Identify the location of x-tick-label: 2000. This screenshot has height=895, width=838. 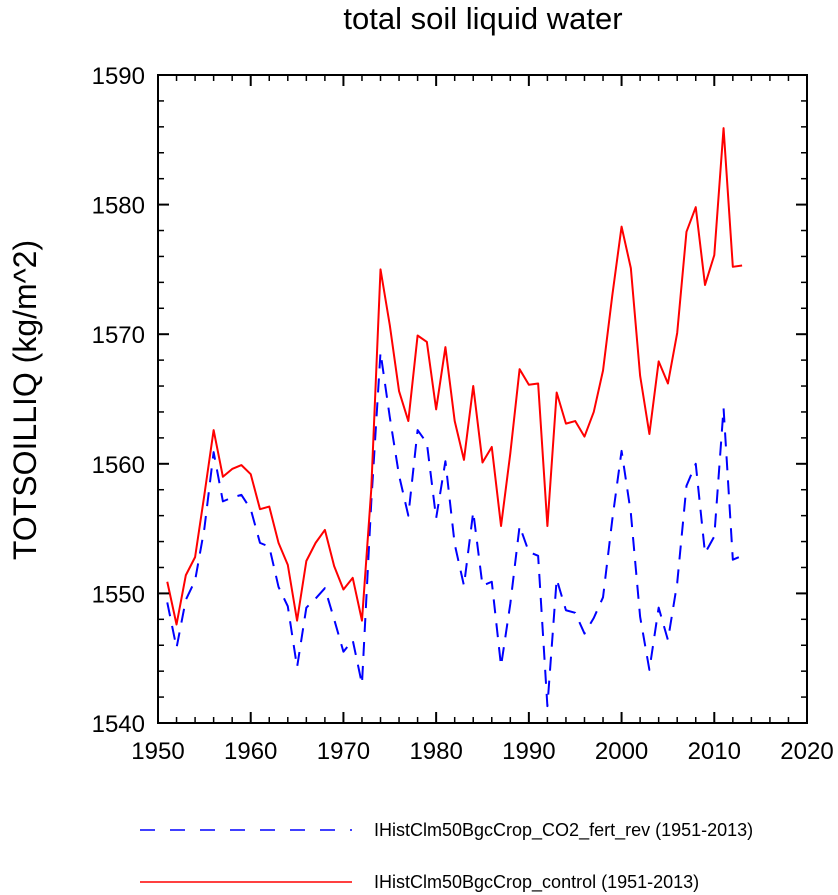
(621, 751).